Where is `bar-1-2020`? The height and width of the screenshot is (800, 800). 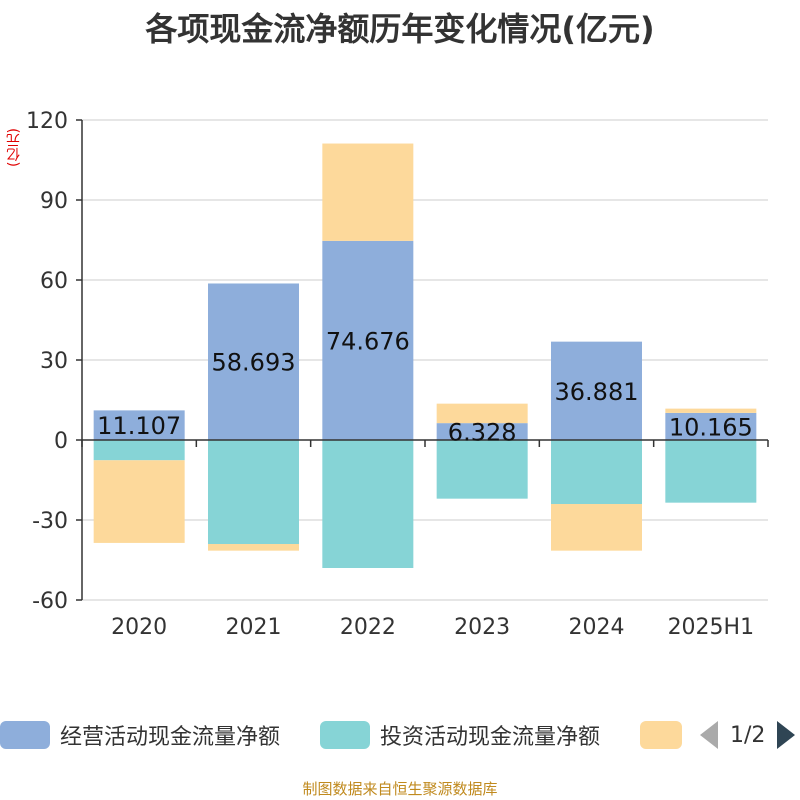
bar-1-2020 is located at coordinates (139, 425).